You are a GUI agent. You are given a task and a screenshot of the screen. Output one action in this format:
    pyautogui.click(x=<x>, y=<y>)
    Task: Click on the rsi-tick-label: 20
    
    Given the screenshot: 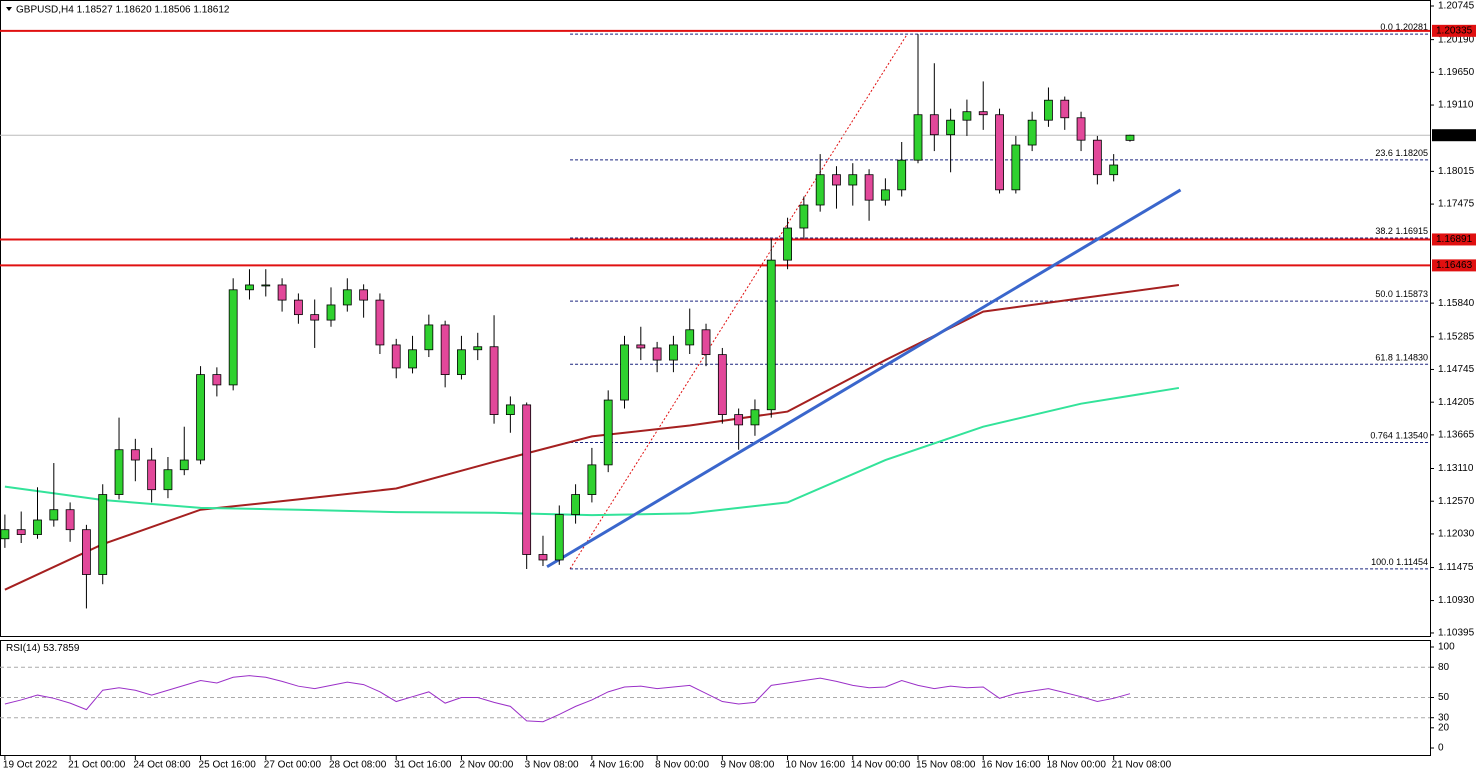 What is the action you would take?
    pyautogui.click(x=1444, y=727)
    